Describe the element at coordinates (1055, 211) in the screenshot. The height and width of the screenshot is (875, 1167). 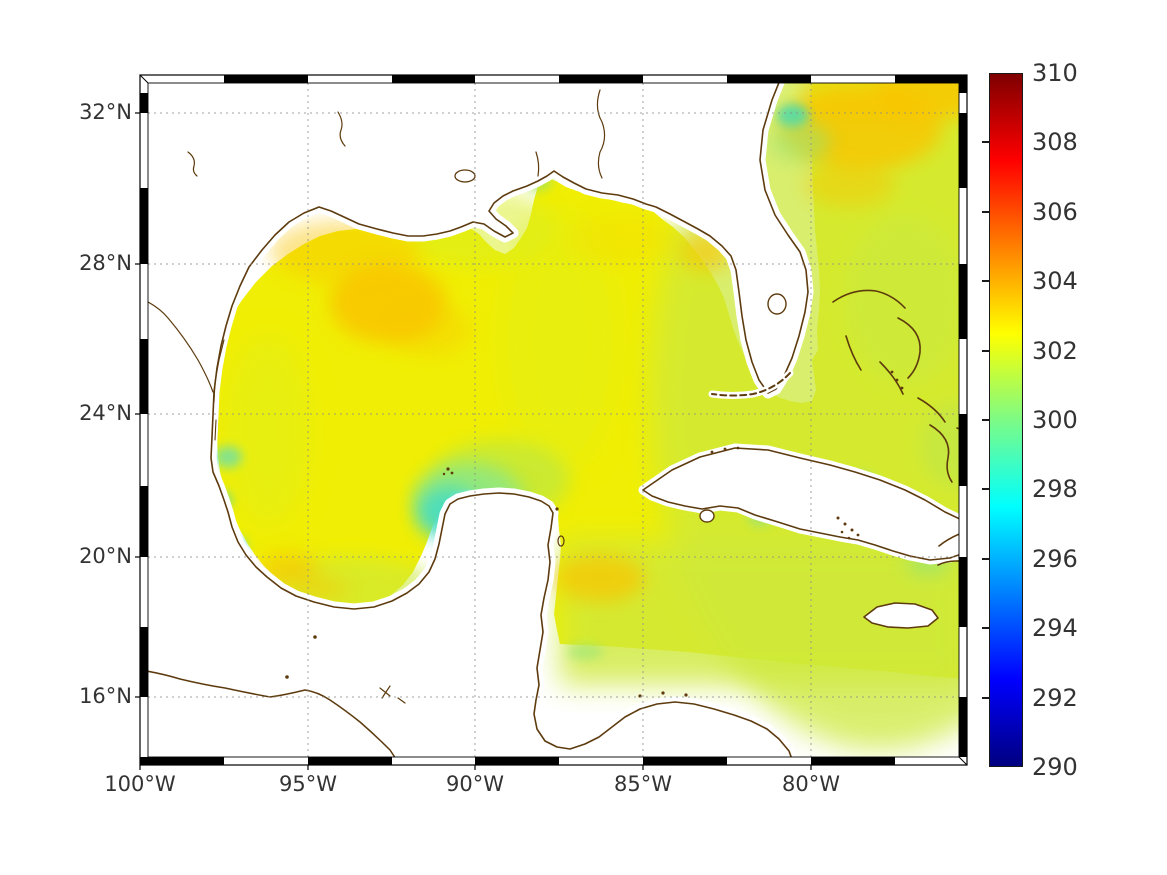
I see `colorbar-tick-label: 306` at that location.